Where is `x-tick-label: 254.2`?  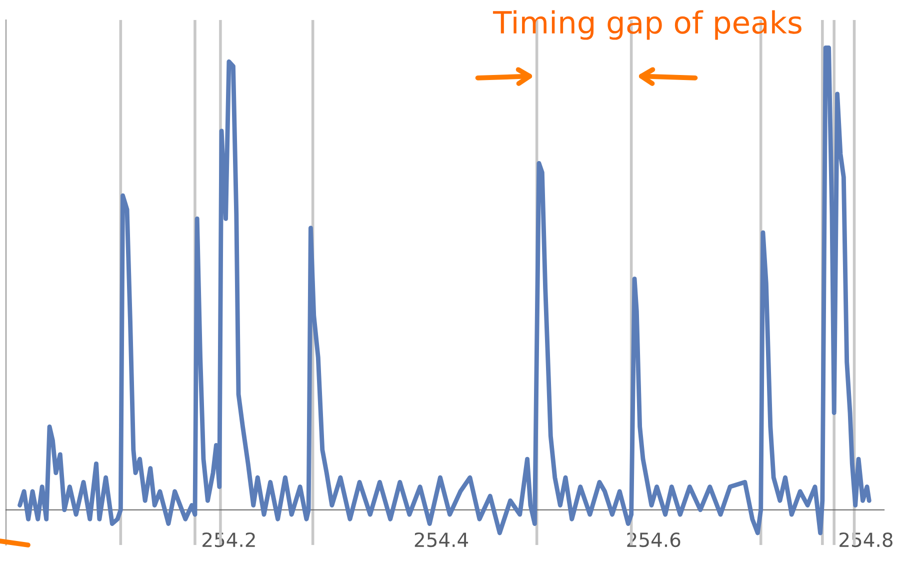
x-tick-label: 254.2 is located at coordinates (228, 540).